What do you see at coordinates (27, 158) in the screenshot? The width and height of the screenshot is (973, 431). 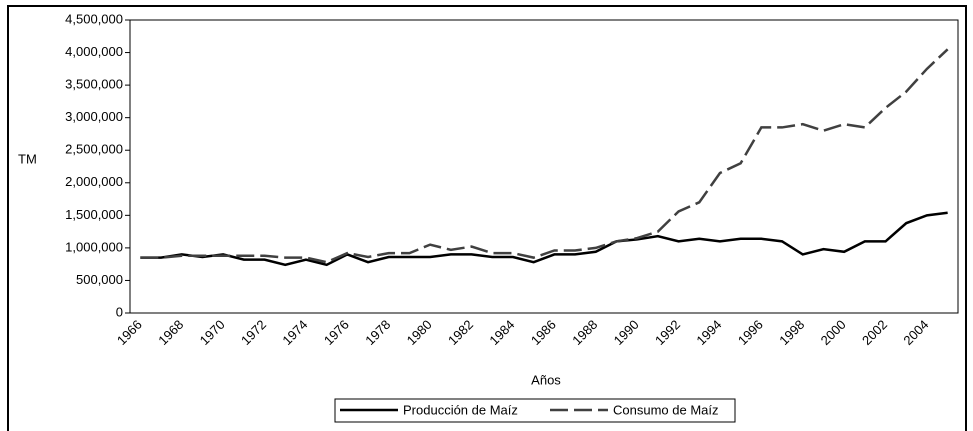 I see `y-axis-title: TM` at bounding box center [27, 158].